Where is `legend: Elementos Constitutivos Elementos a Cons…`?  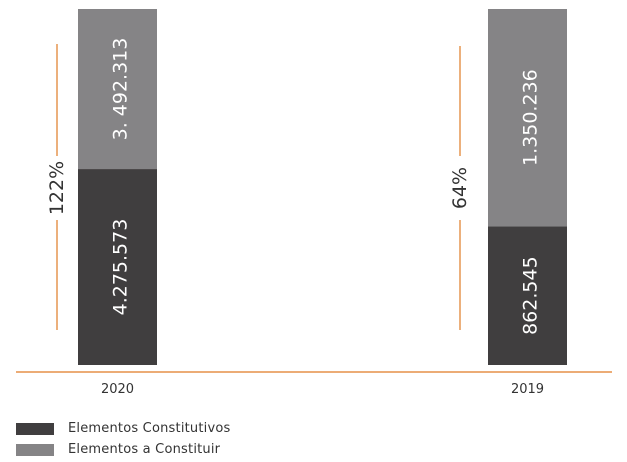 legend: Elementos Constitutivos Elementos a Cons… is located at coordinates (123, 439).